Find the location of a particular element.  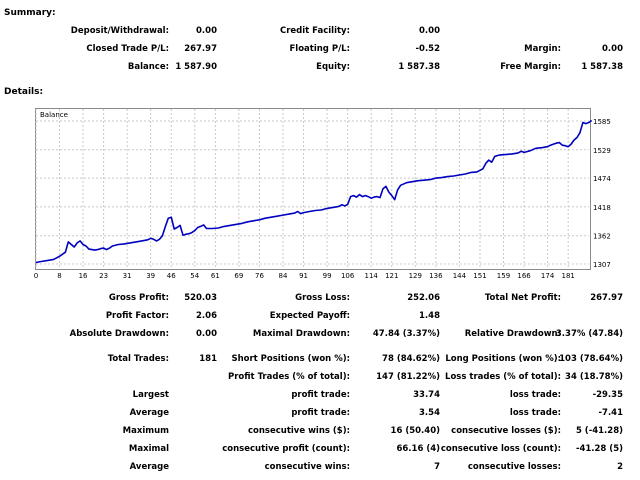

average-loss-value: -7.41 is located at coordinates (611, 413).